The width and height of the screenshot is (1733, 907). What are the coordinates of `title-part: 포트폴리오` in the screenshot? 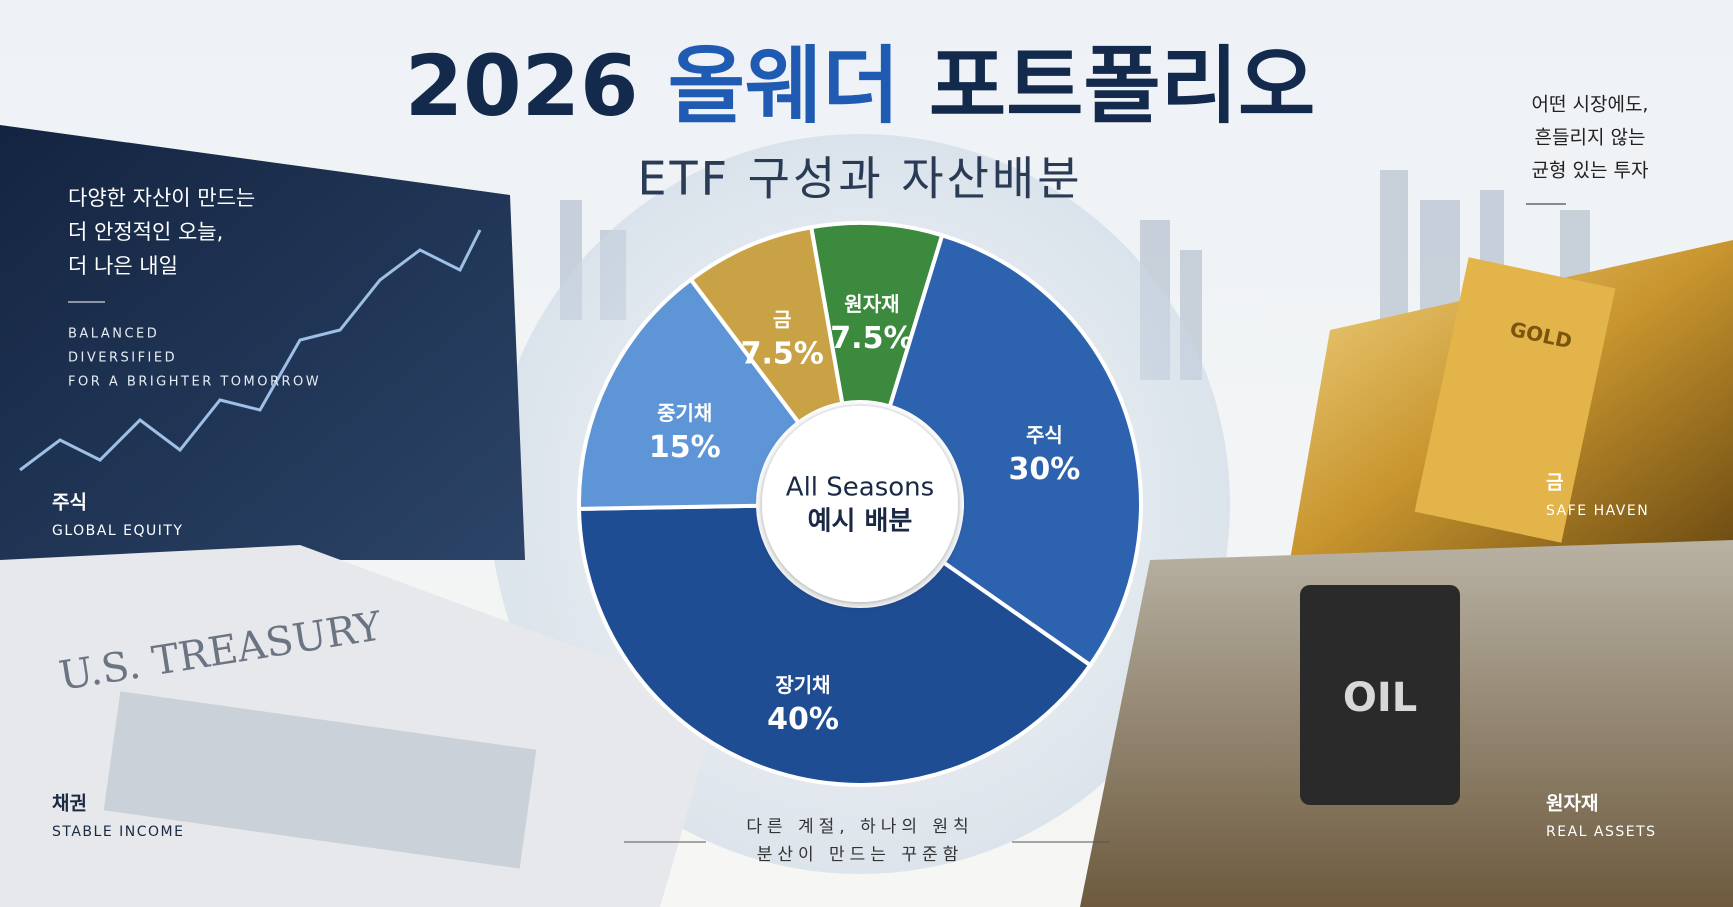 It's located at (1122, 86).